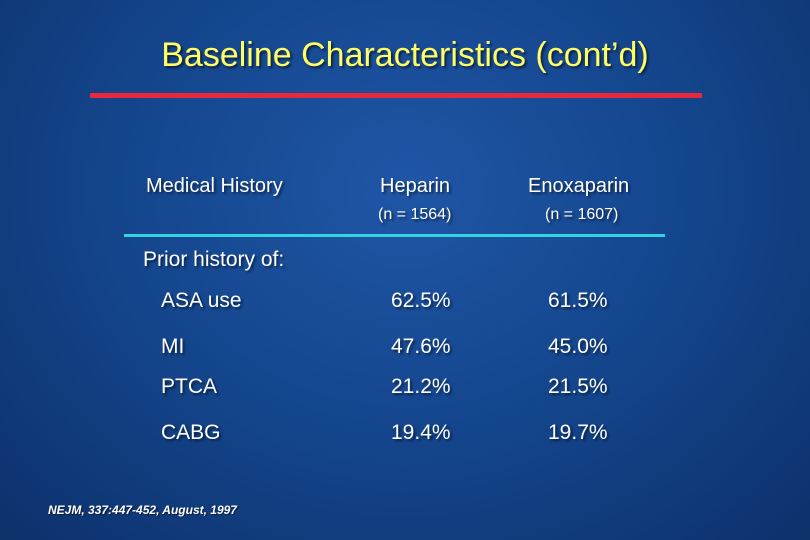  I want to click on enoxaparin-value: 21.5%, so click(578, 386).